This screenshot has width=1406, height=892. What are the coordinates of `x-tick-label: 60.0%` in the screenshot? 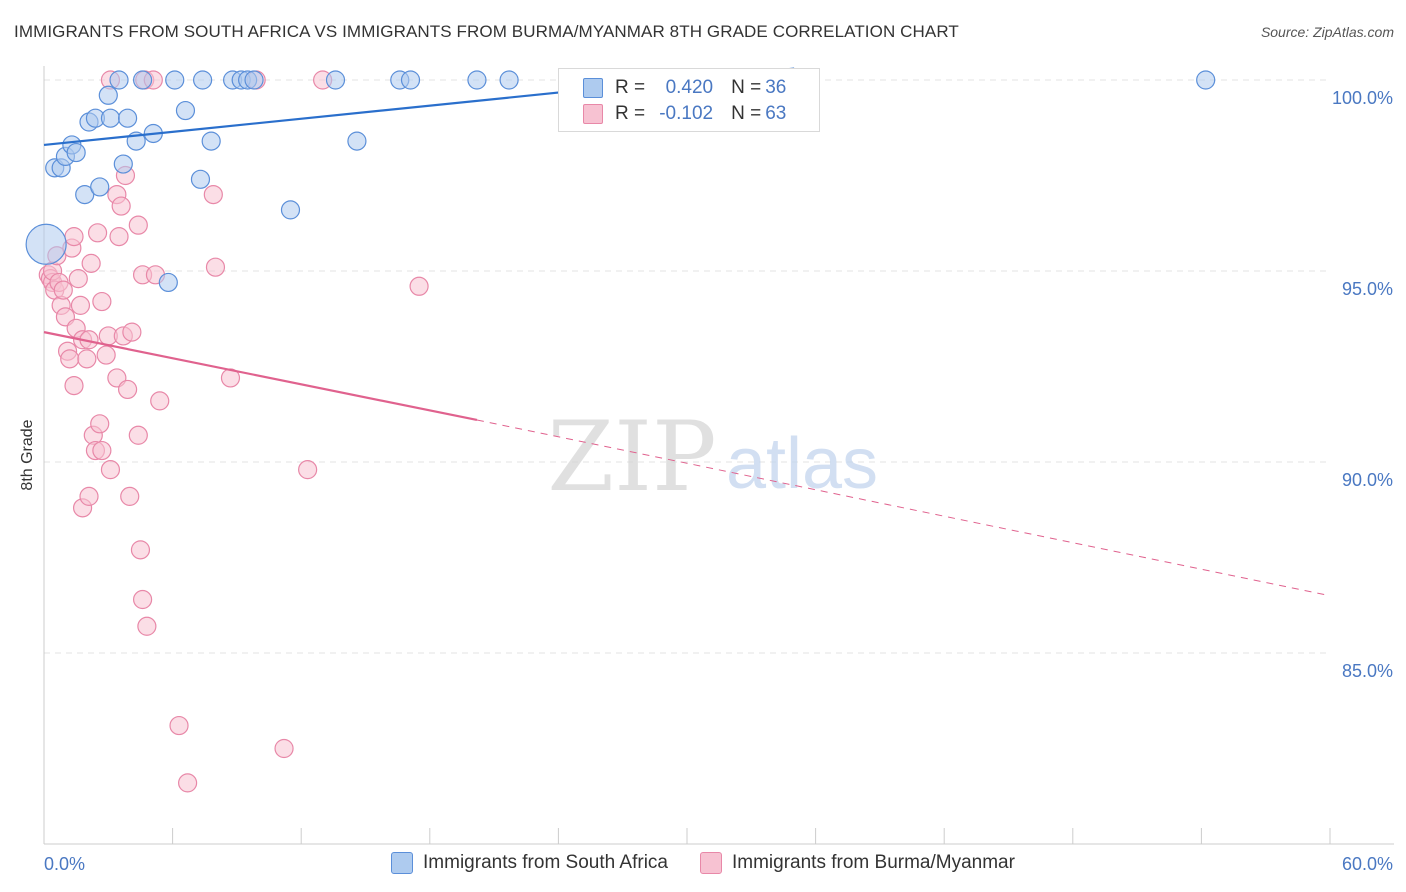 It's located at (1367, 864).